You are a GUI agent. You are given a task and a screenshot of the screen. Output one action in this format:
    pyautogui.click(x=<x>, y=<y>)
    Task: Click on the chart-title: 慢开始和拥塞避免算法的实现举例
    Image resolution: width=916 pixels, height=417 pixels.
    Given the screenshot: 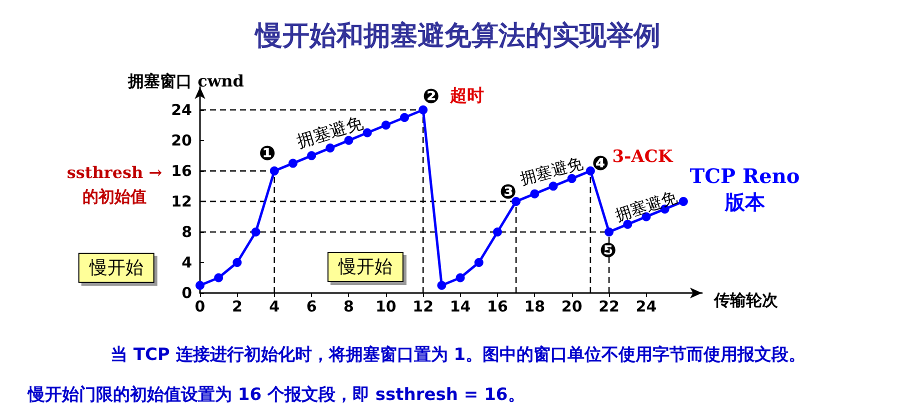 What is the action you would take?
    pyautogui.click(x=457, y=36)
    